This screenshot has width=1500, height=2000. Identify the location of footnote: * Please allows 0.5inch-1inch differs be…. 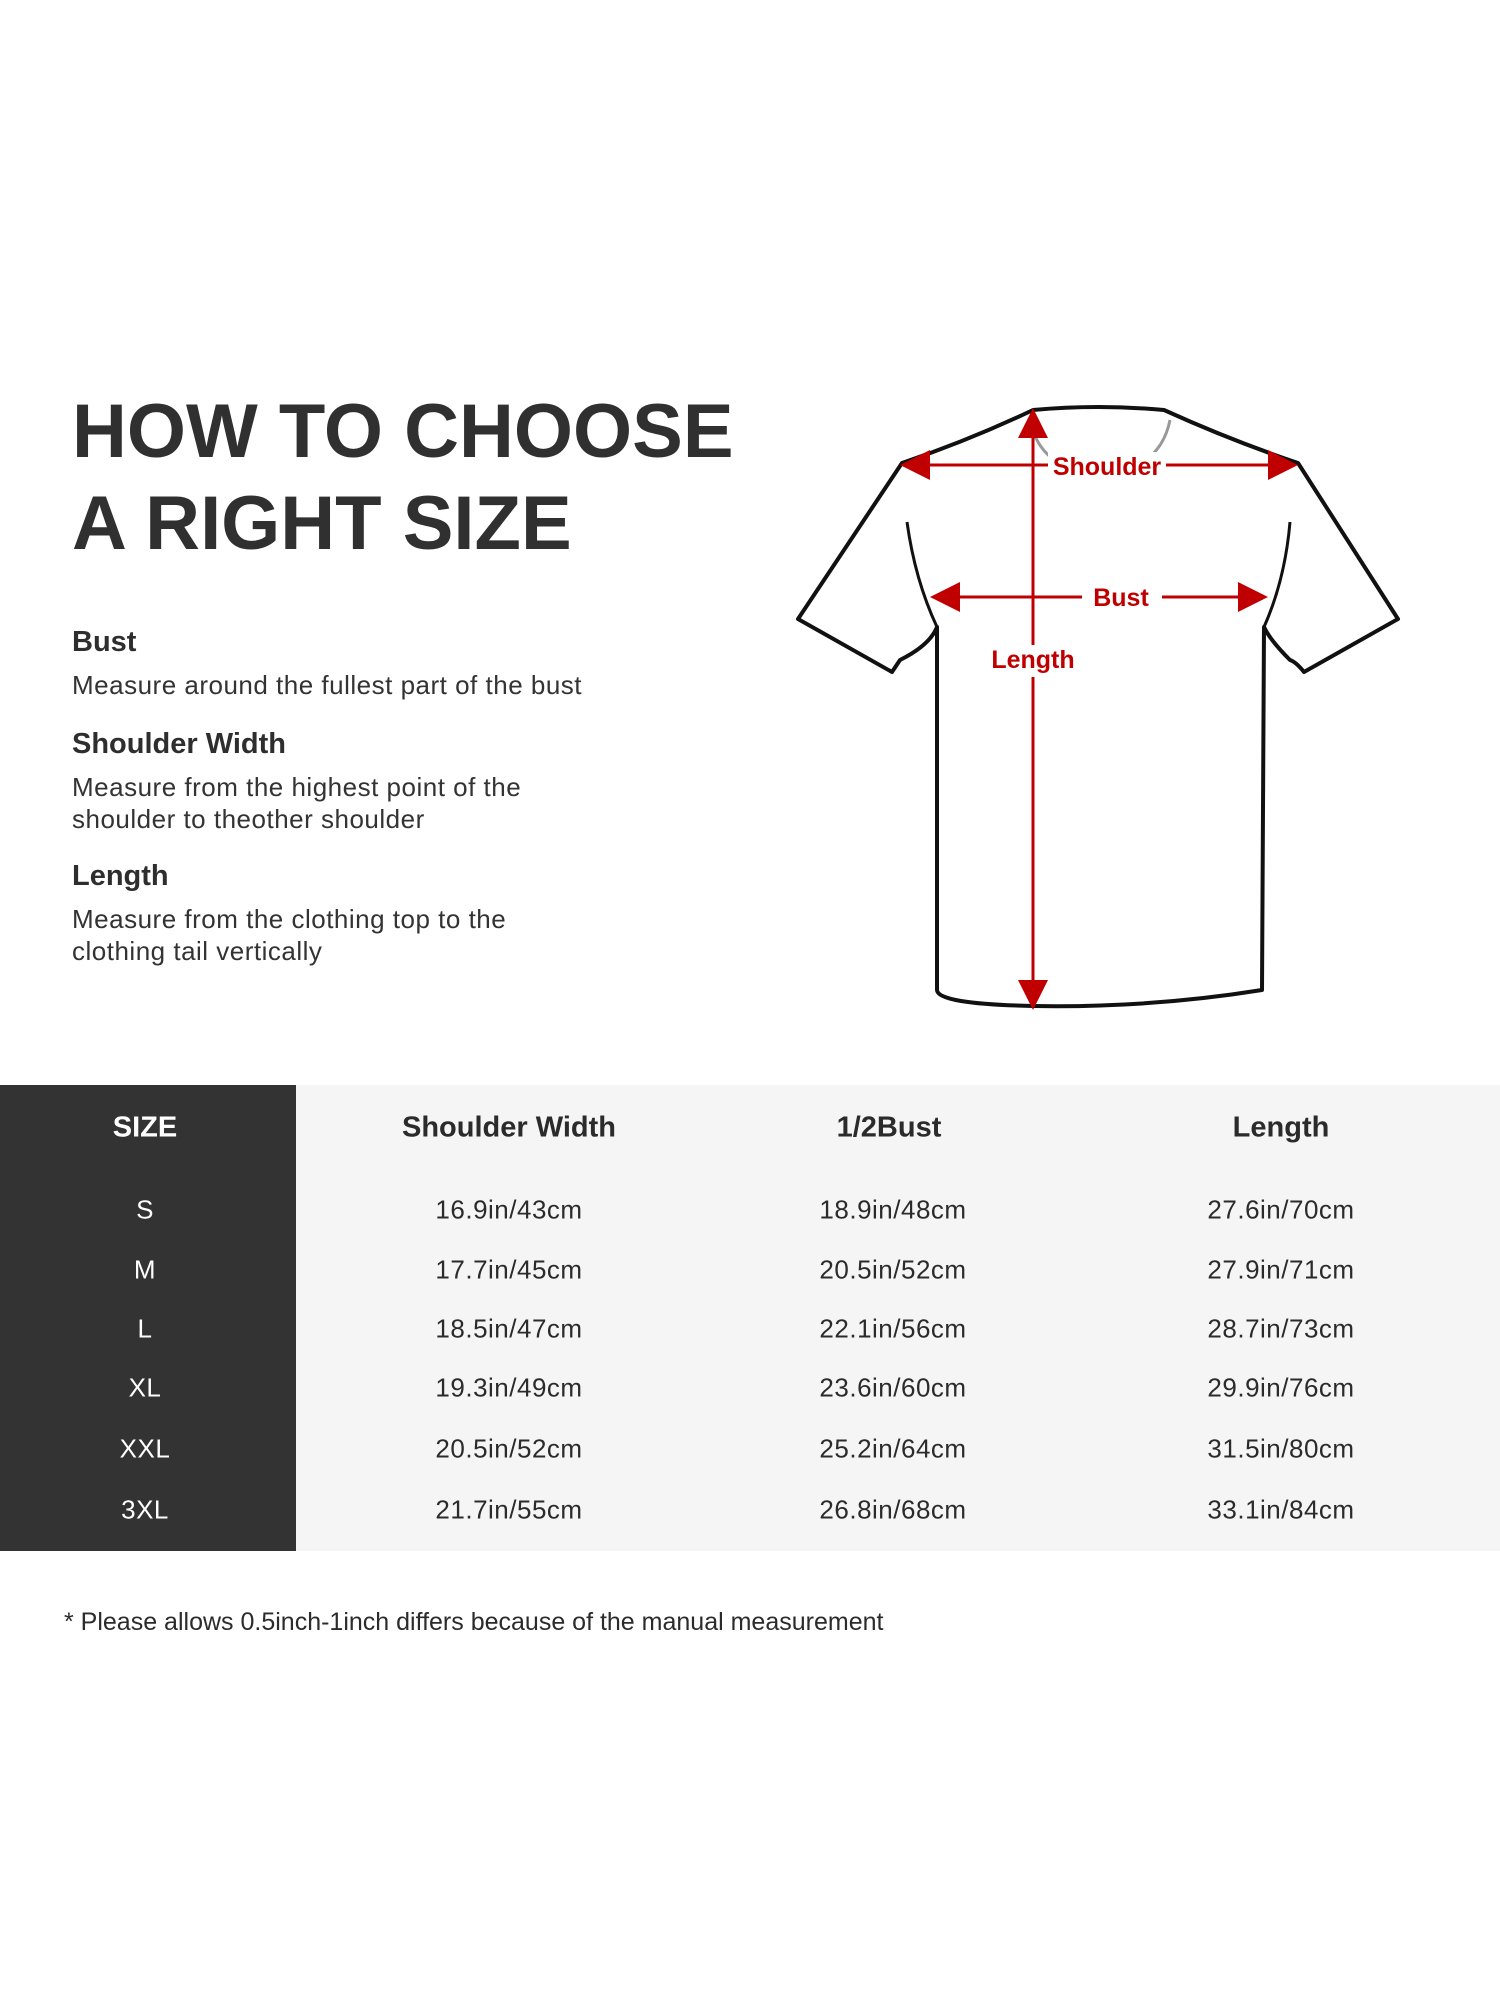
(474, 1622).